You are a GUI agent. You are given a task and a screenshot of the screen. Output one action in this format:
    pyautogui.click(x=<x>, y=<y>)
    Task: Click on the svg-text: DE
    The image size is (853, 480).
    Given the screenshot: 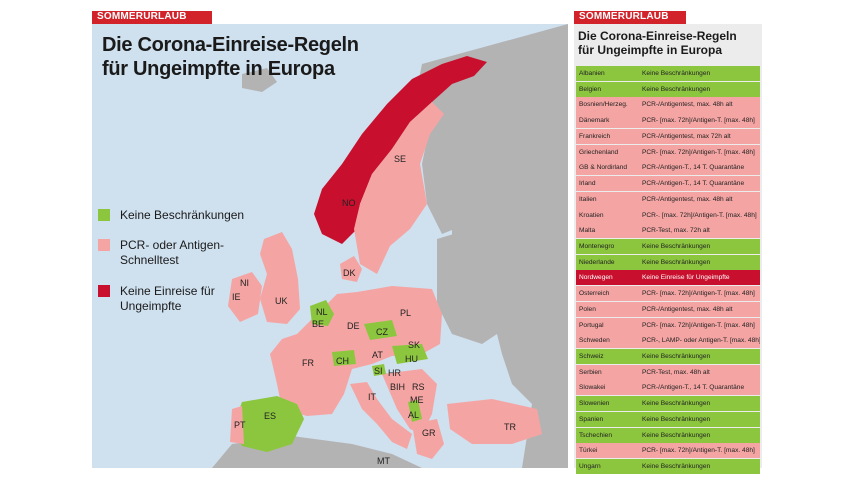 What is the action you would take?
    pyautogui.click(x=353, y=326)
    